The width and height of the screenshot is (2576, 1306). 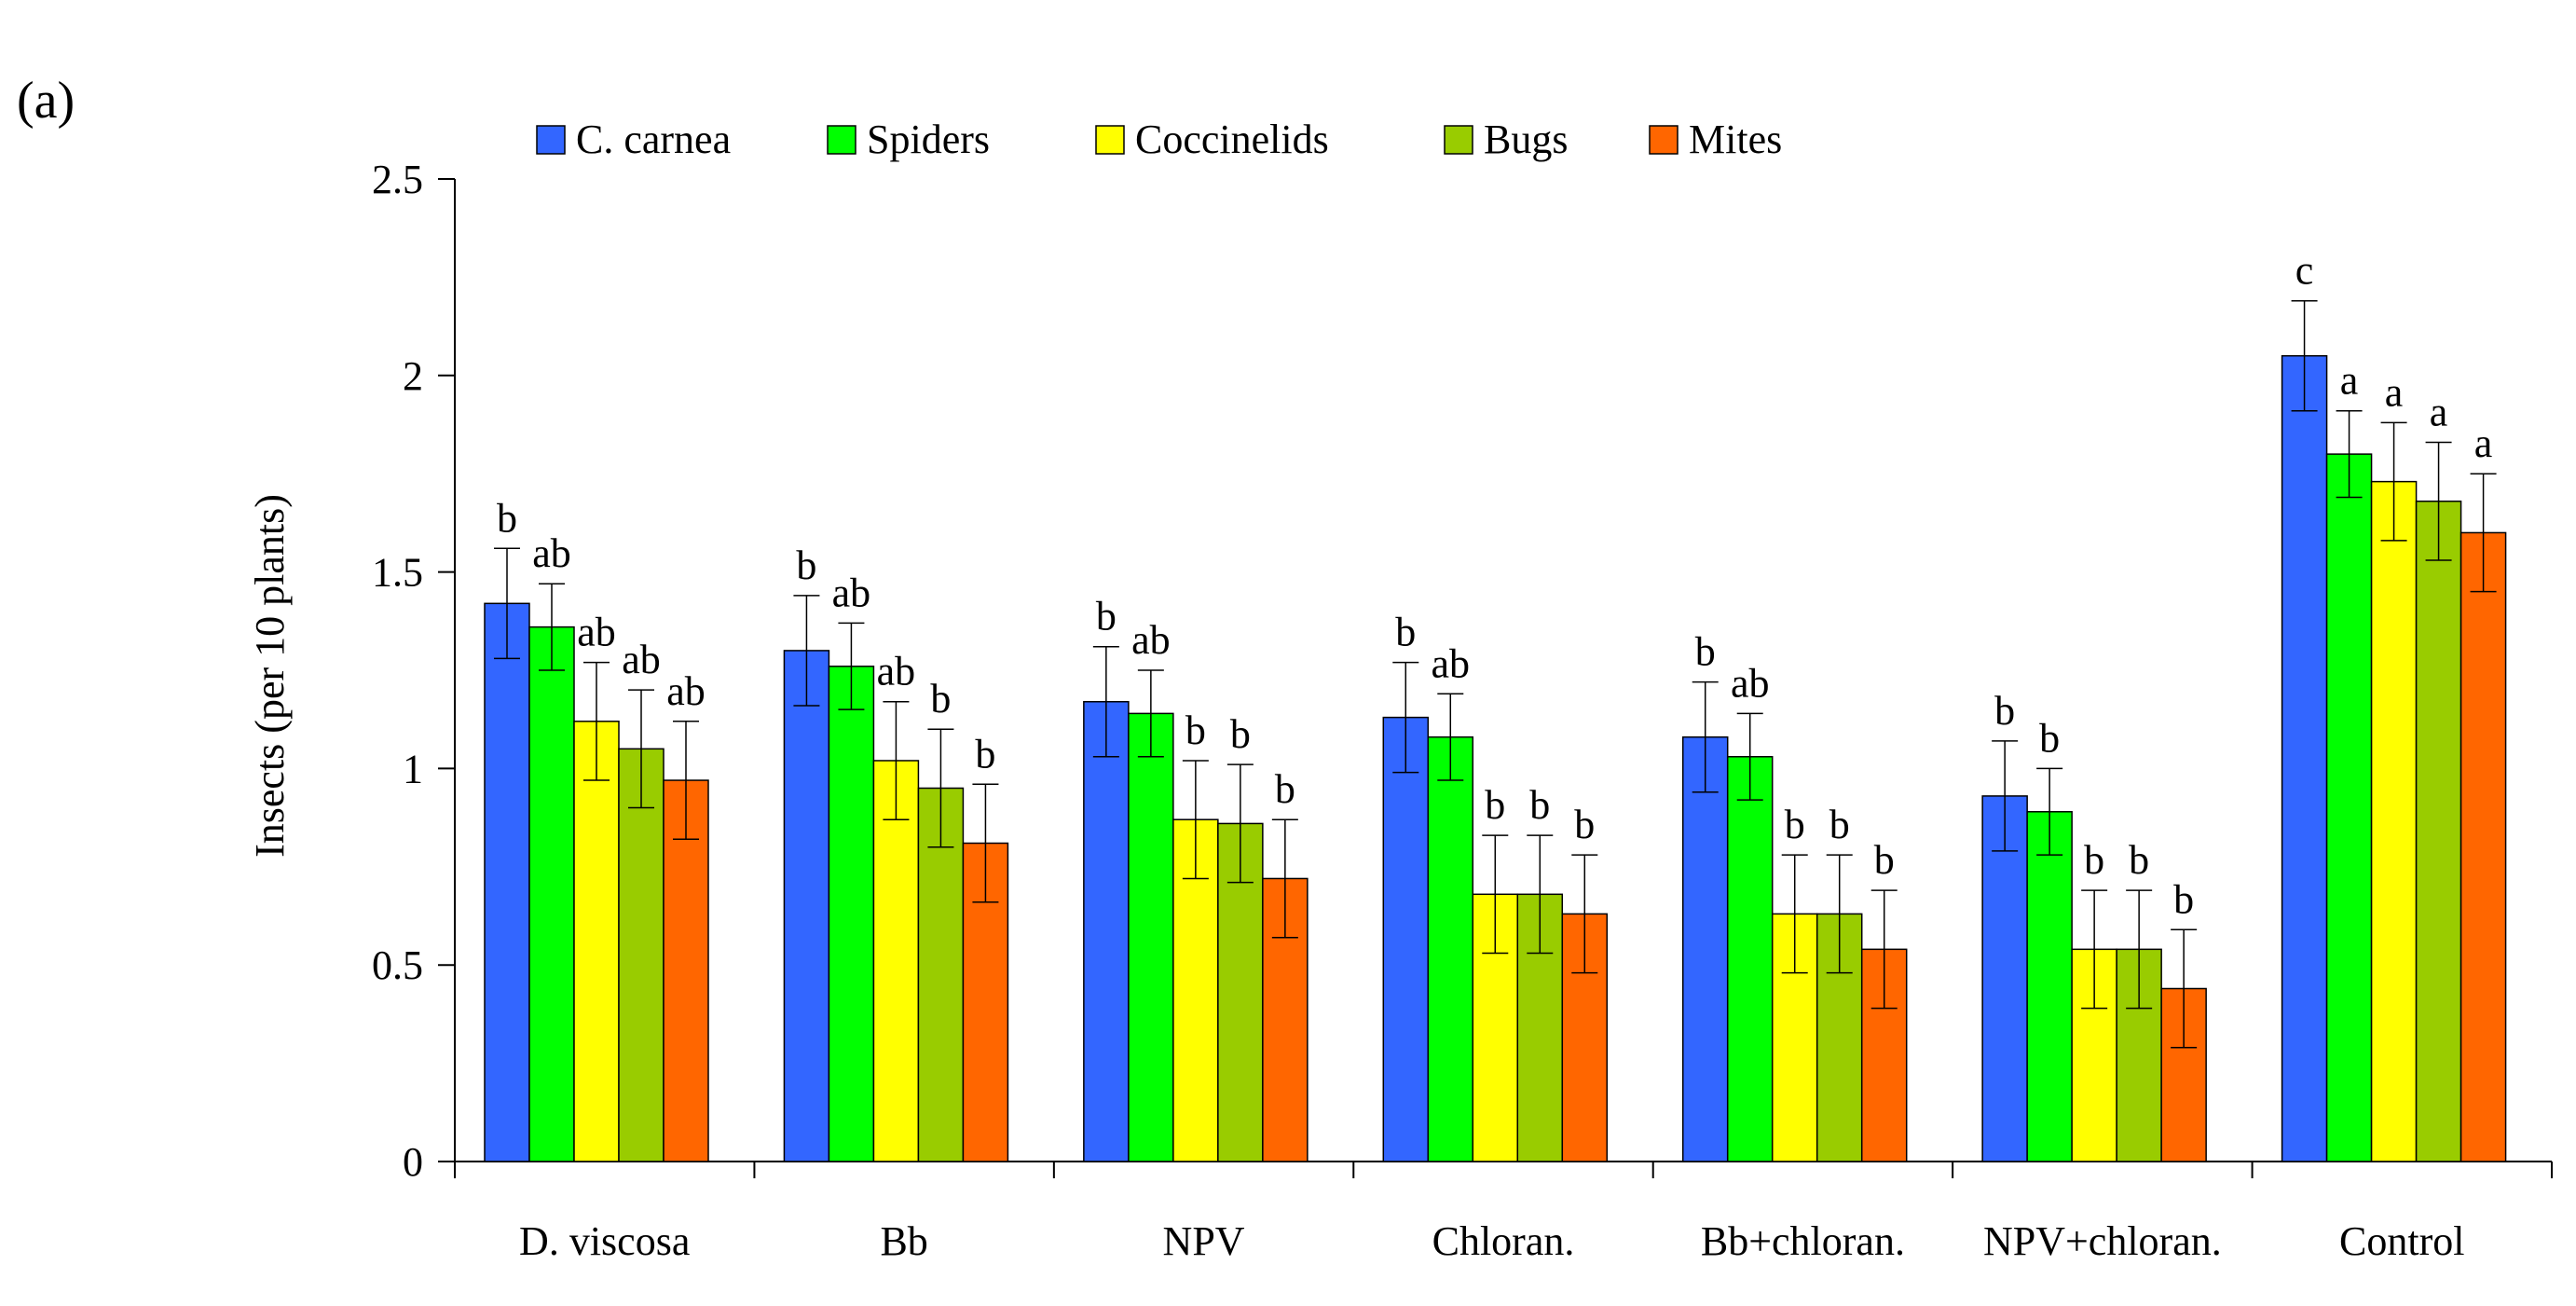 I want to click on x-tick-label: NPV+chloran., so click(x=2102, y=1241).